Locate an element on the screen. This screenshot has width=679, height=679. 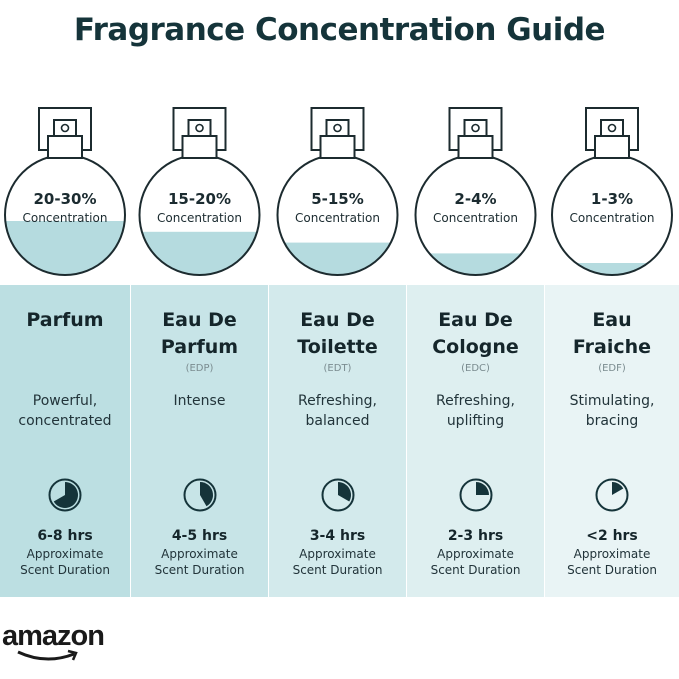
duration-hours: 4-5 hrs is located at coordinates (199, 536).